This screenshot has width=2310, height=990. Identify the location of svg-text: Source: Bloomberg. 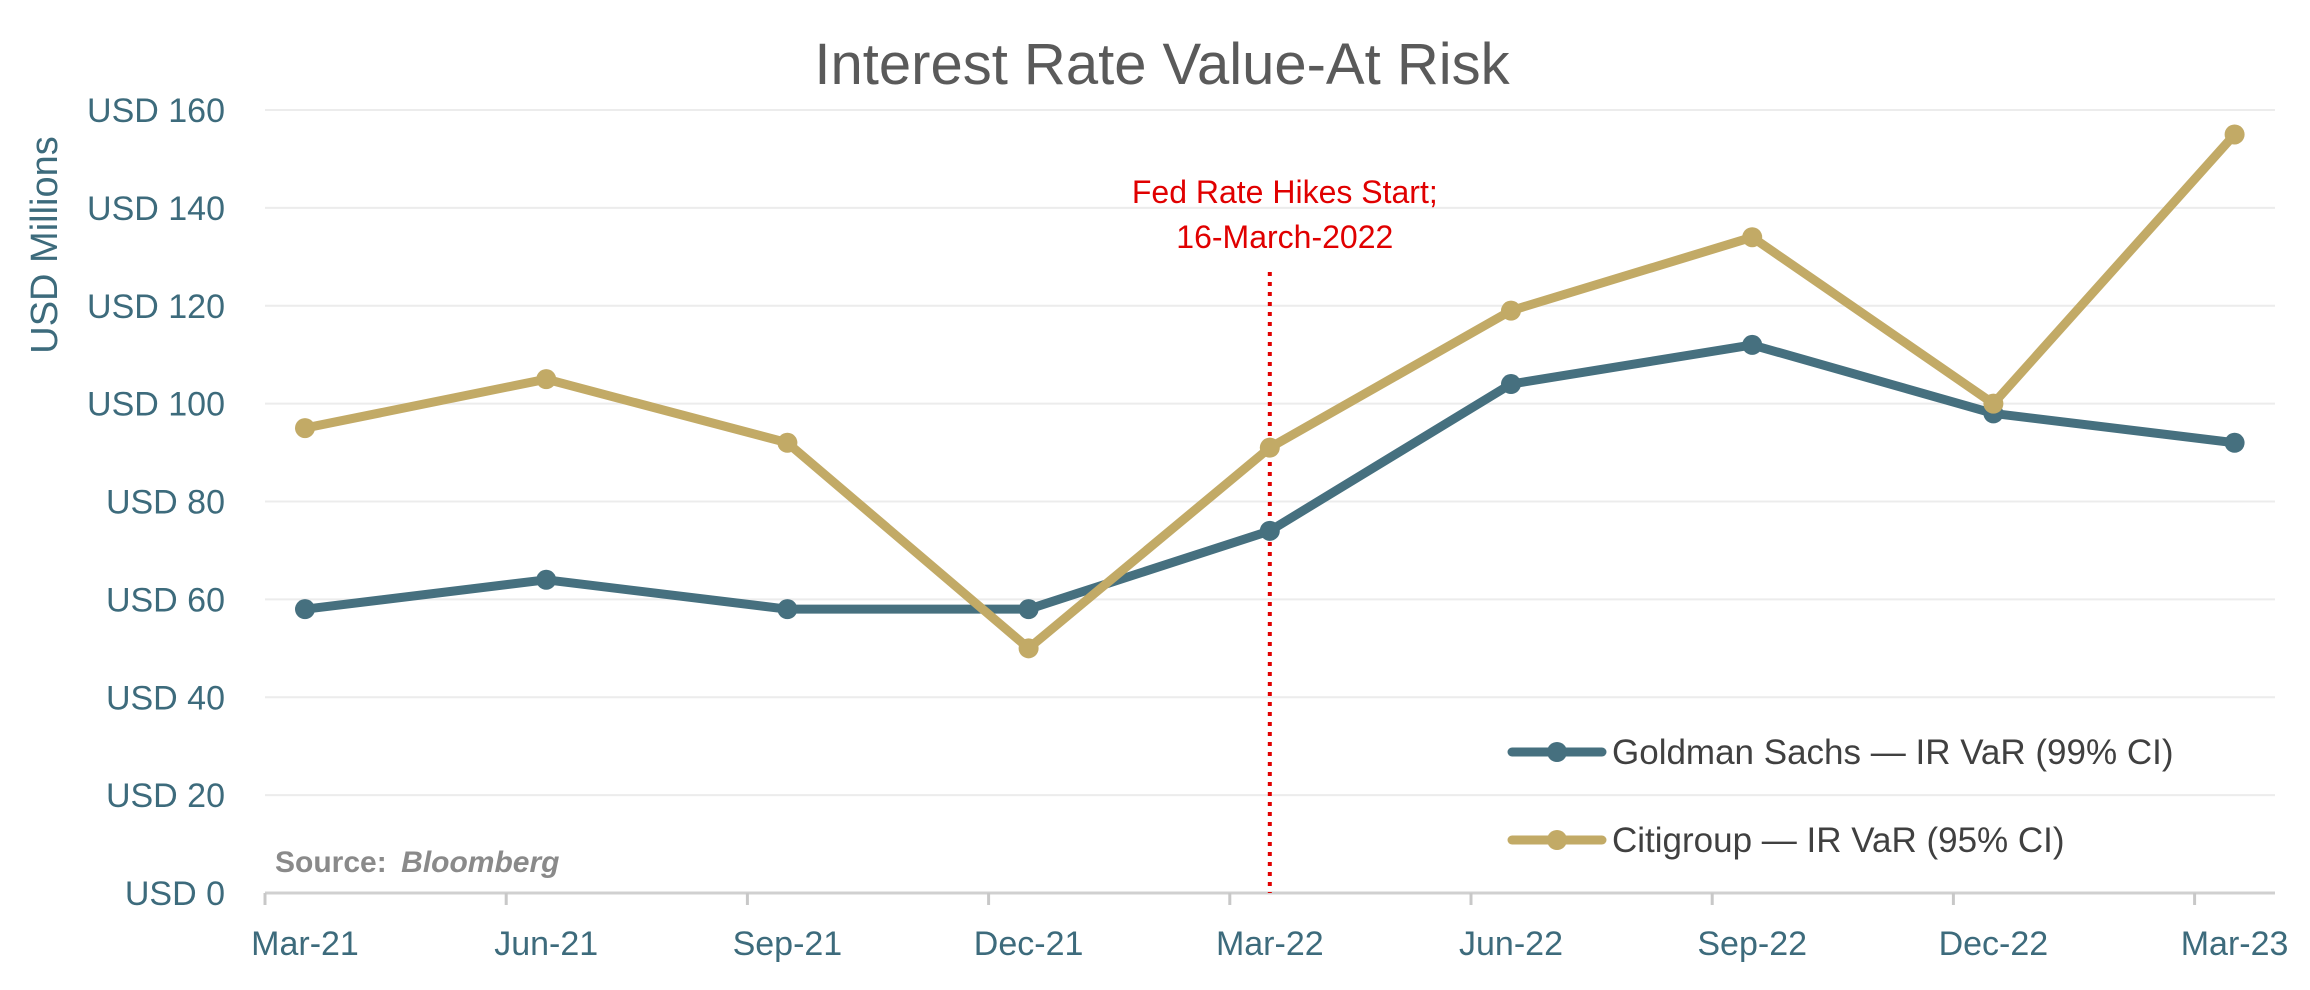
(417, 862).